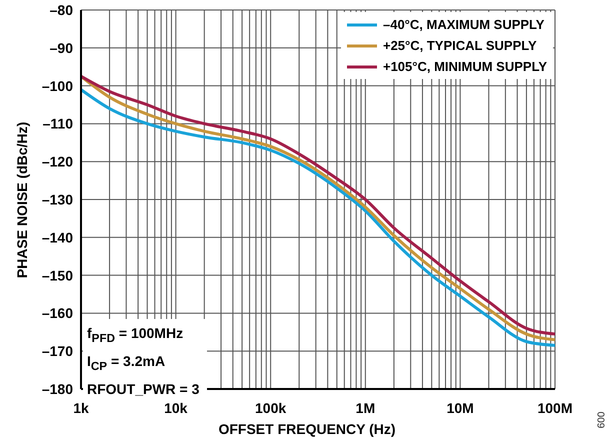 The image size is (614, 444). I want to click on x-tick-label: 10M, so click(460, 408).